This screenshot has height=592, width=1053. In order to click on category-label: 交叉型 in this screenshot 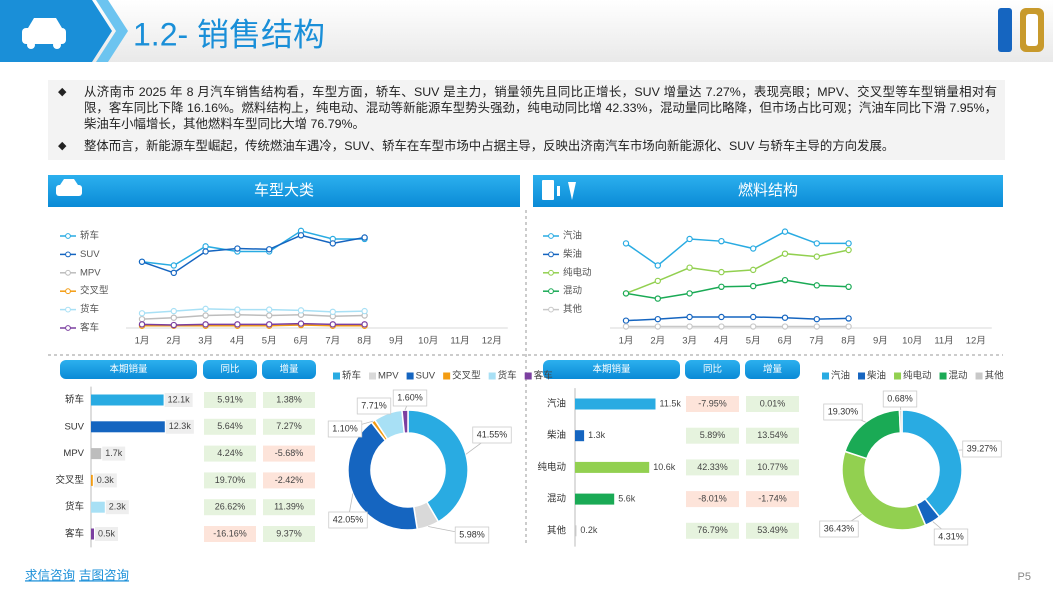, I will do `click(69, 480)`.